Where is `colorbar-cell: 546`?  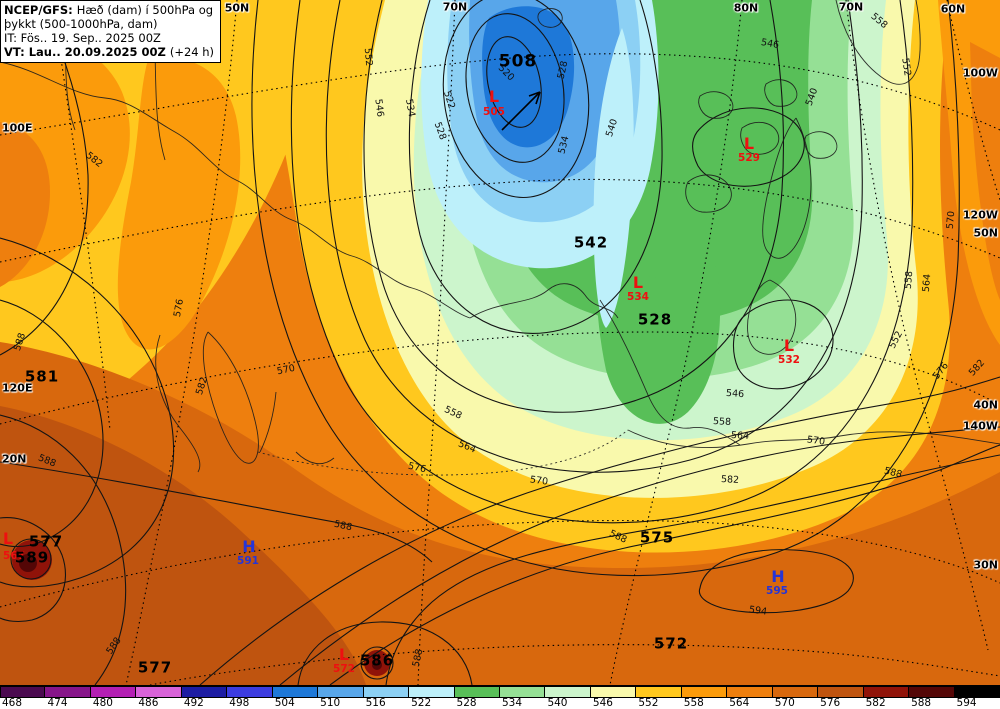 colorbar-cell: 546 is located at coordinates (613, 697).